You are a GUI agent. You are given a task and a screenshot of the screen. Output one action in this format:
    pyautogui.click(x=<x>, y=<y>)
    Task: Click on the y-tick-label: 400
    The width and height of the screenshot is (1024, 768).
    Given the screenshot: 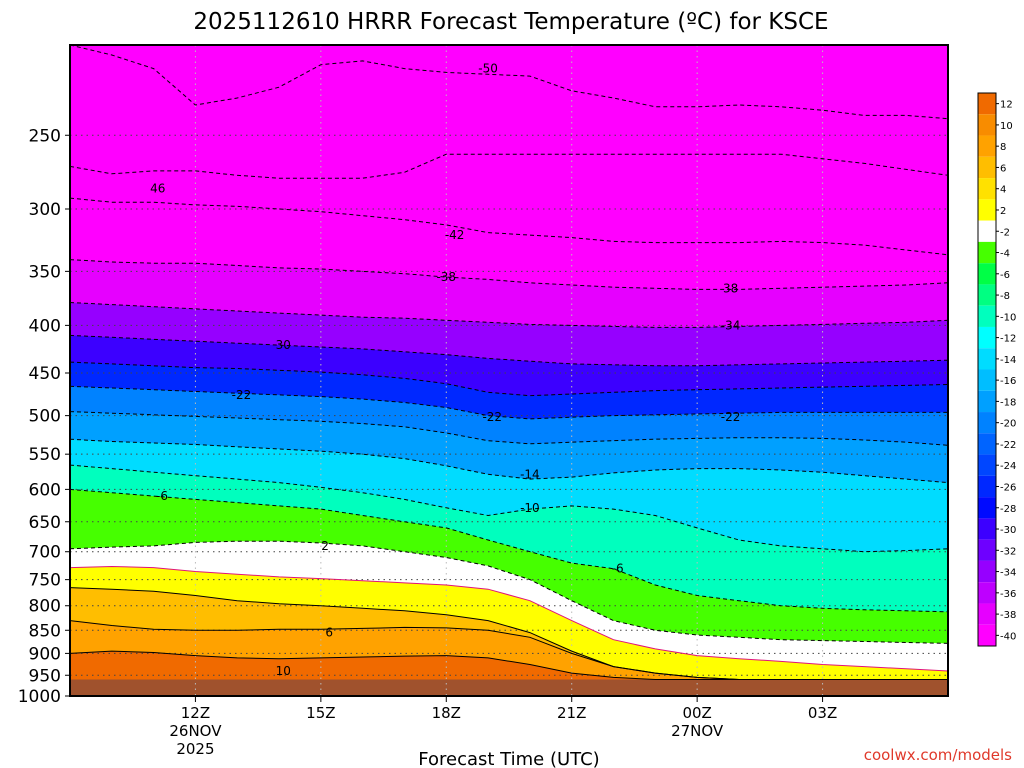 What is the action you would take?
    pyautogui.click(x=45, y=326)
    